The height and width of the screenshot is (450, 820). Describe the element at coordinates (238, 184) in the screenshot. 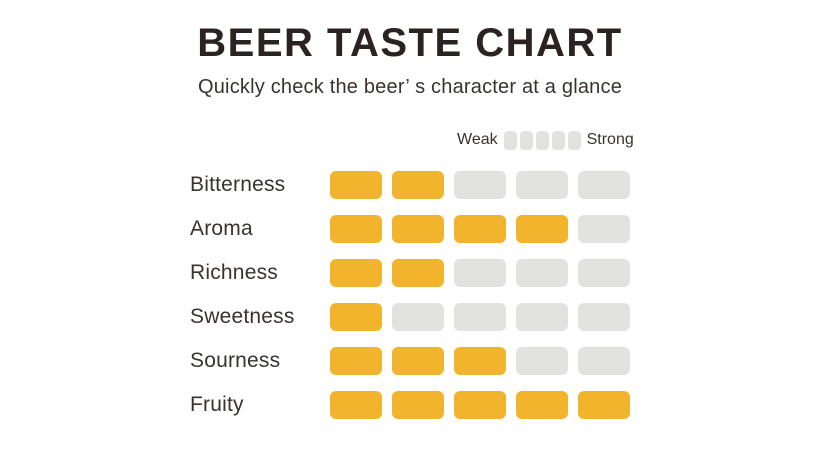

I see `row-label: Bitterness` at that location.